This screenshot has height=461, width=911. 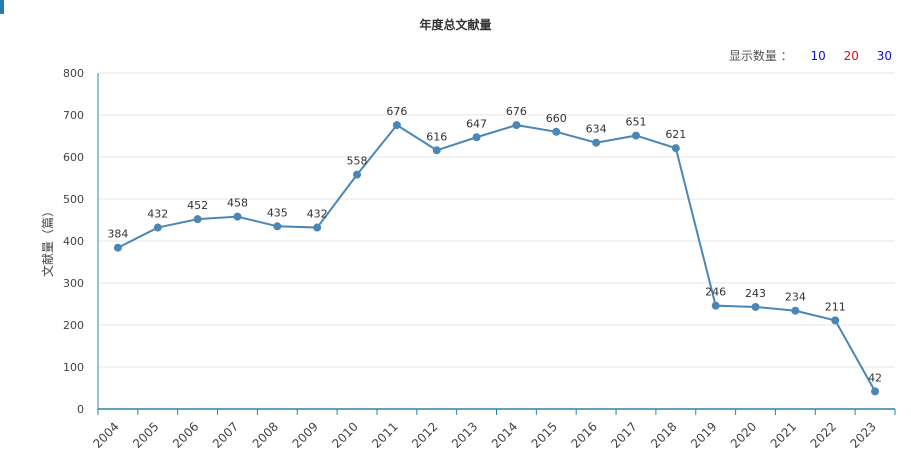 What do you see at coordinates (265, 434) in the screenshot?
I see `x-tick-label: 2008` at bounding box center [265, 434].